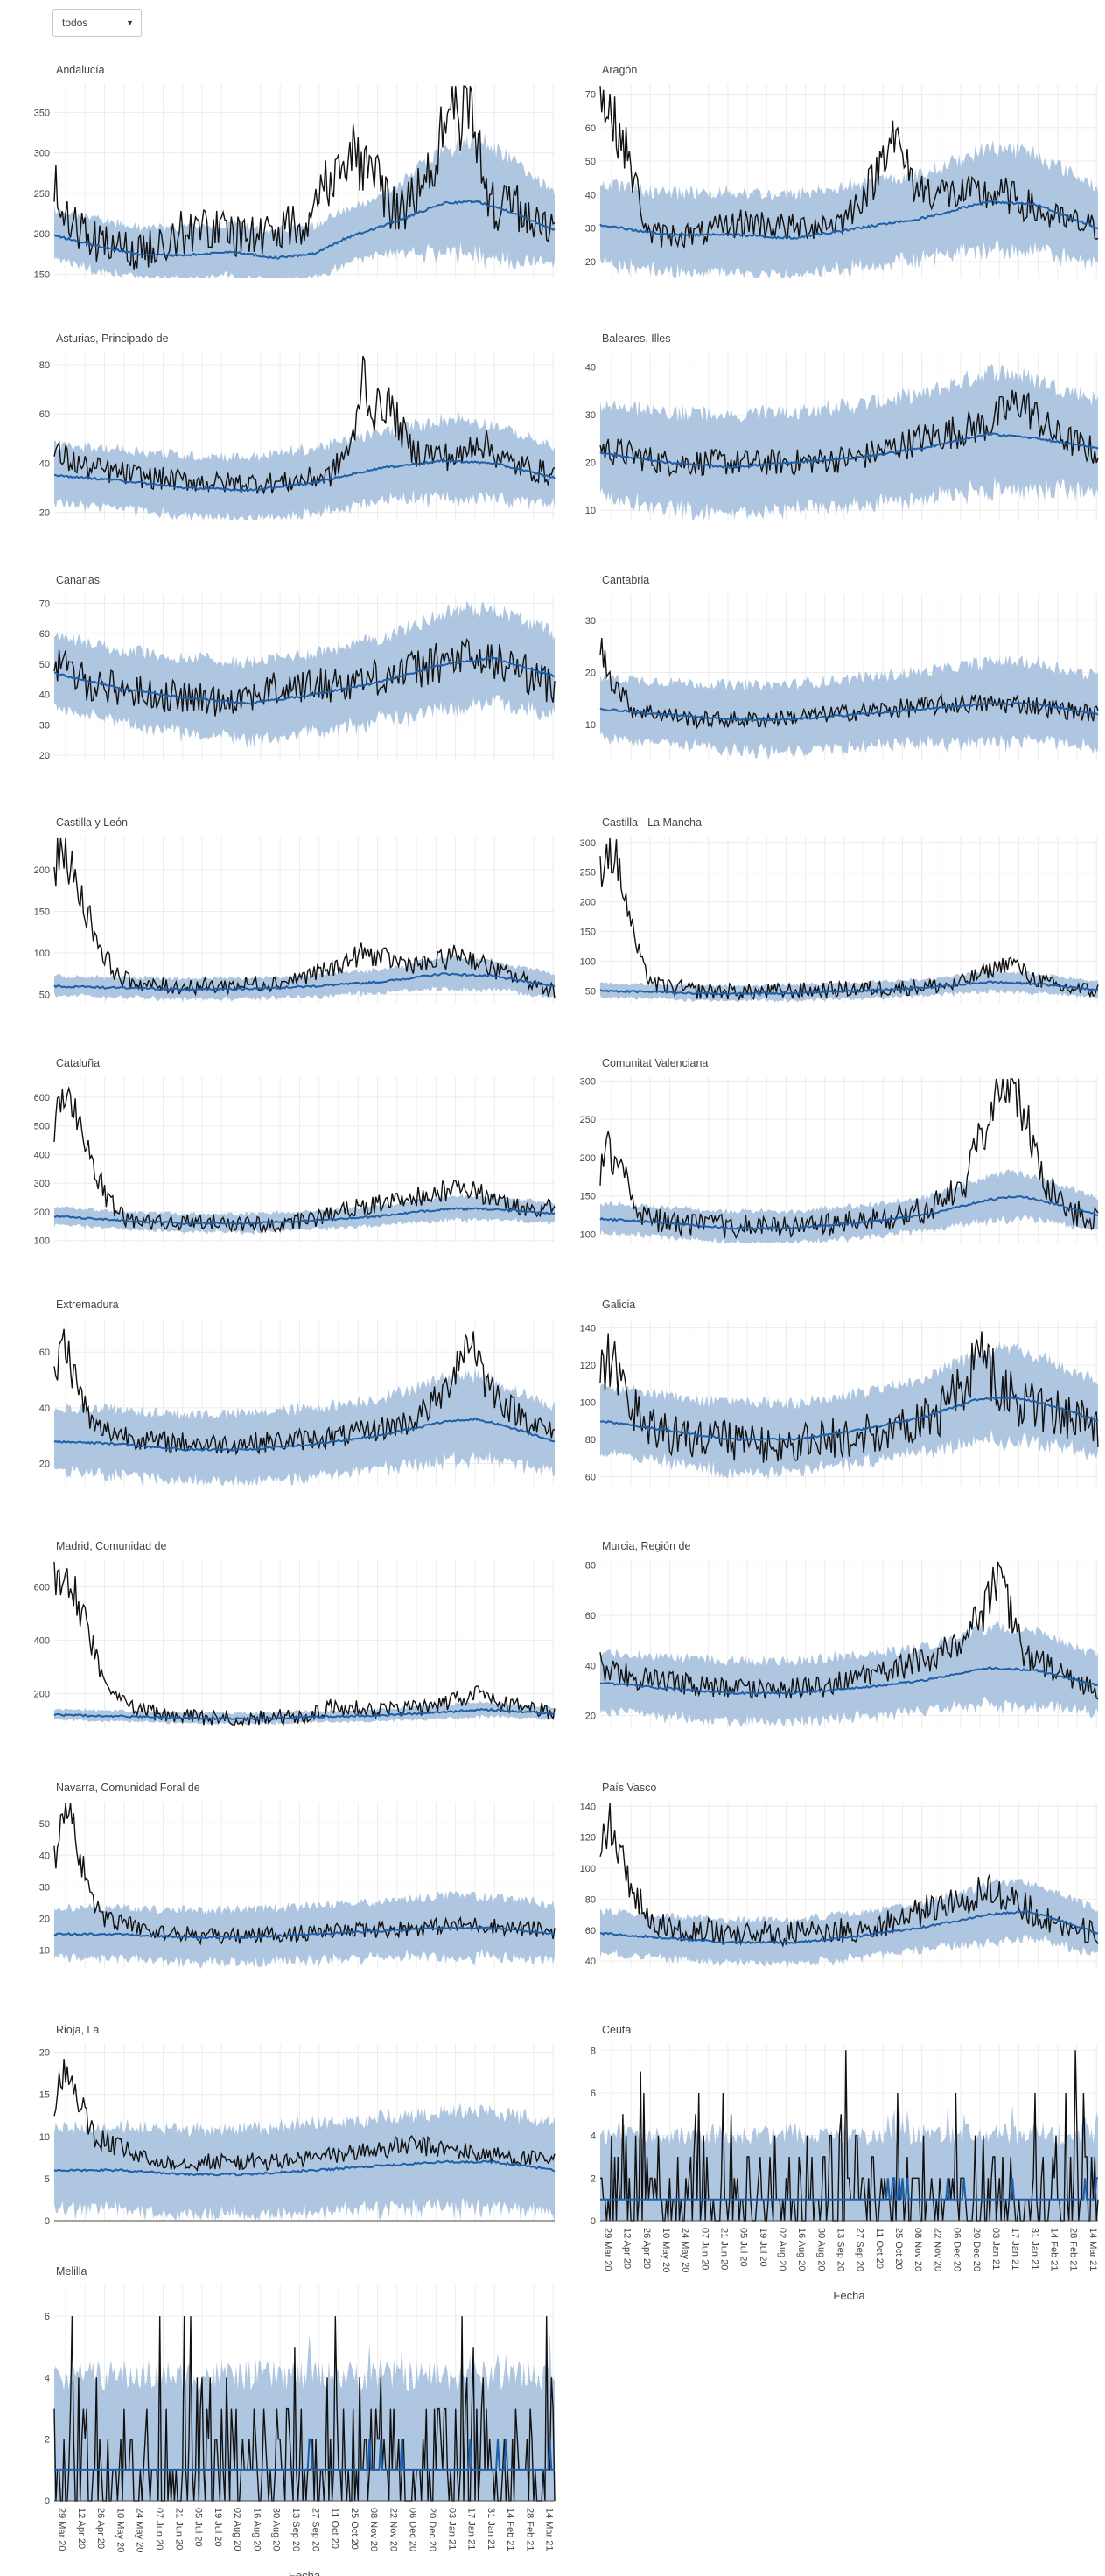  I want to click on x-tick-label: 02 Aug 20, so click(237, 2530).